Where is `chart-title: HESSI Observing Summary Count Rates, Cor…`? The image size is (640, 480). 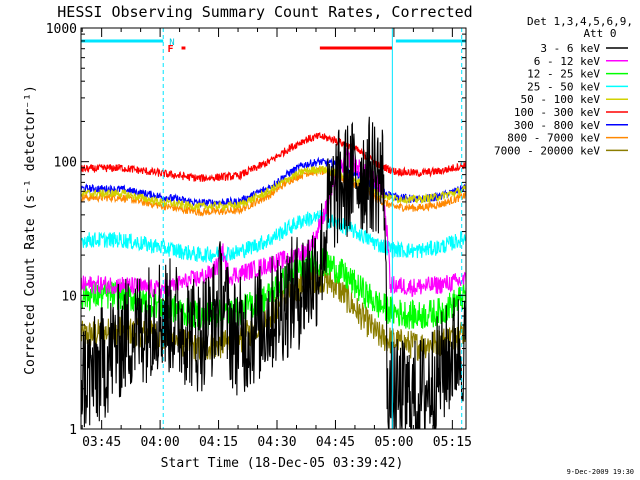
chart-title: HESSI Observing Summary Count Rates, Cor… is located at coordinates (264, 12).